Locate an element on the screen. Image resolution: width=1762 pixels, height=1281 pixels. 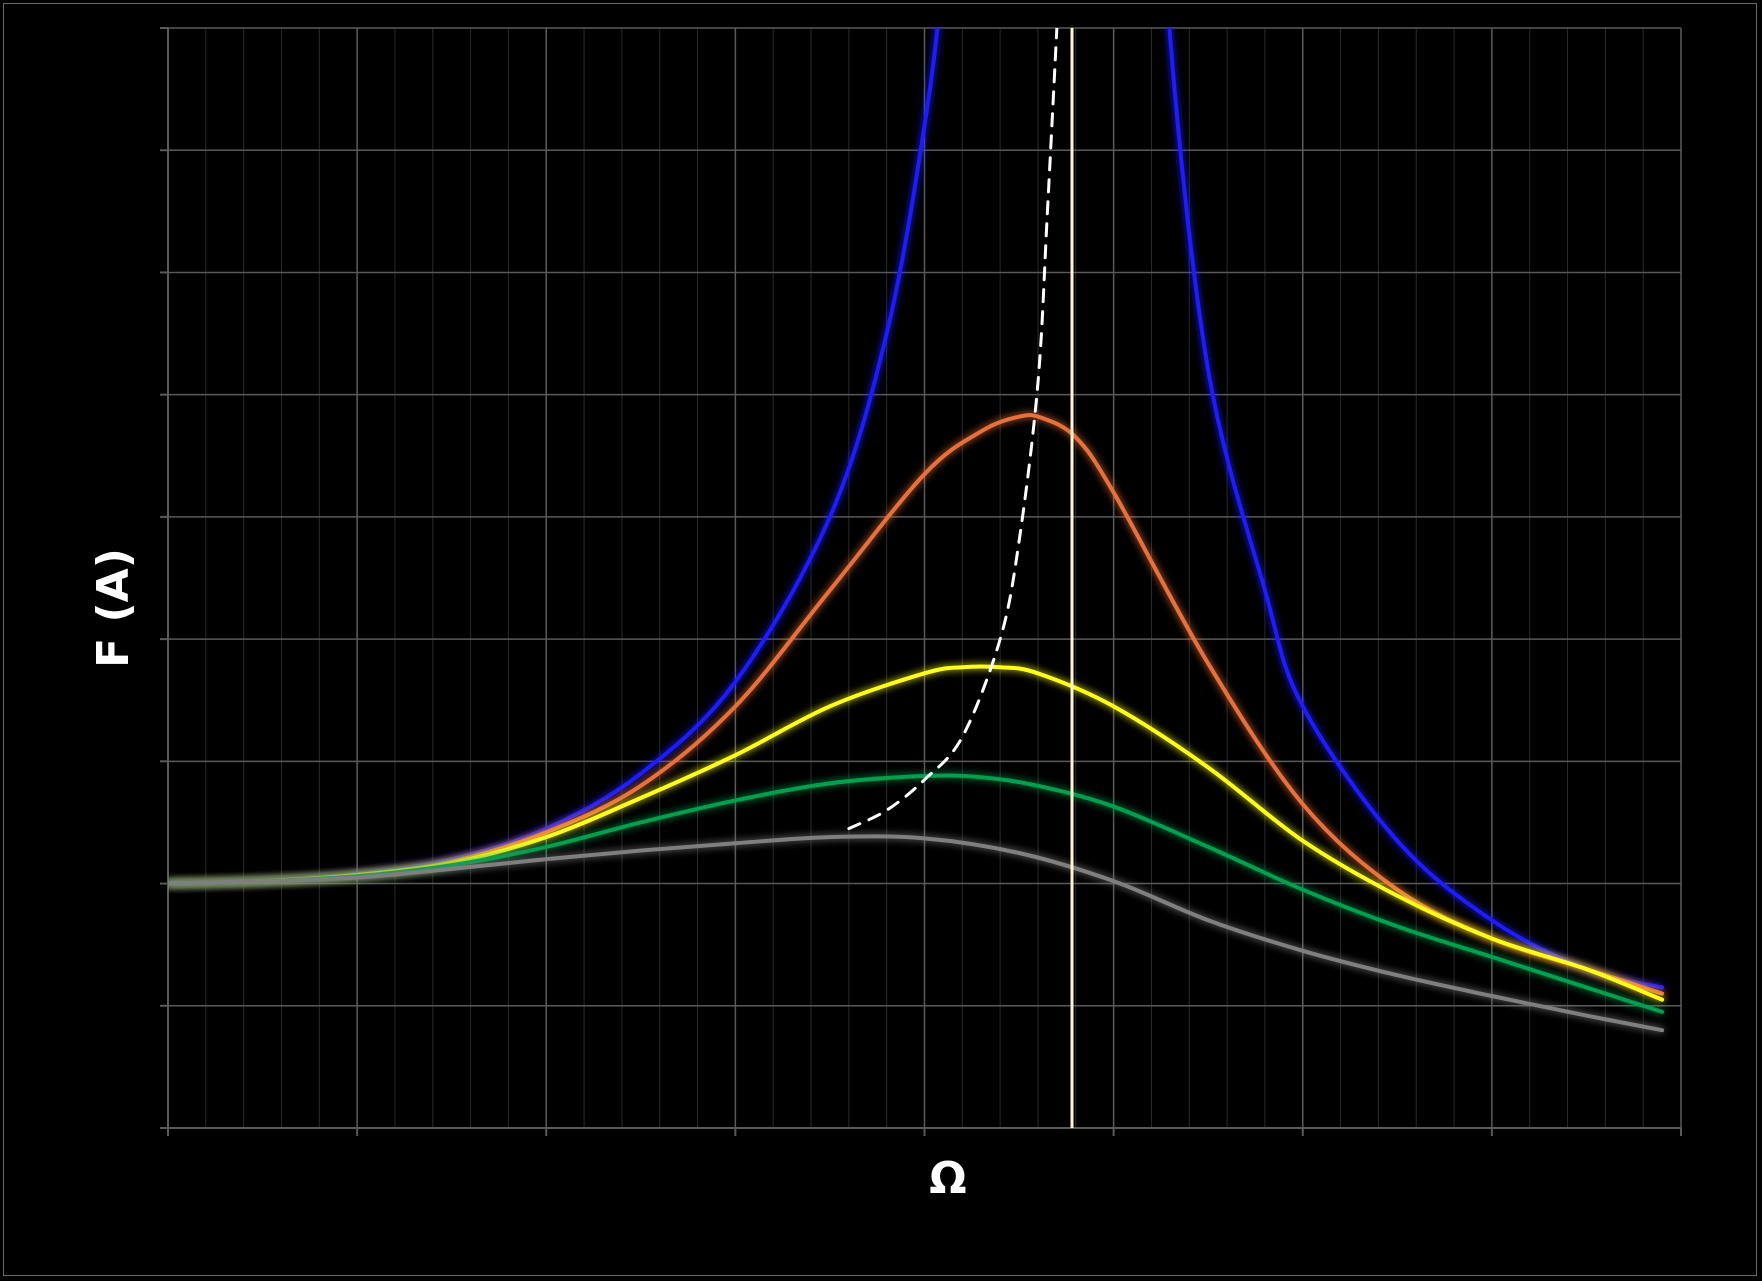
y-axis-title: F (A) is located at coordinates (113, 608).